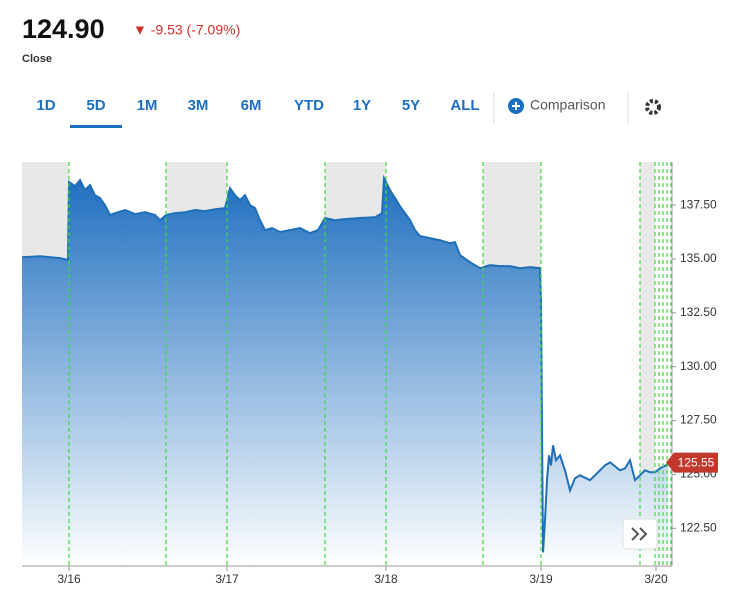 Image resolution: width=732 pixels, height=601 pixels. What do you see at coordinates (198, 105) in the screenshot?
I see `tab: 3M` at bounding box center [198, 105].